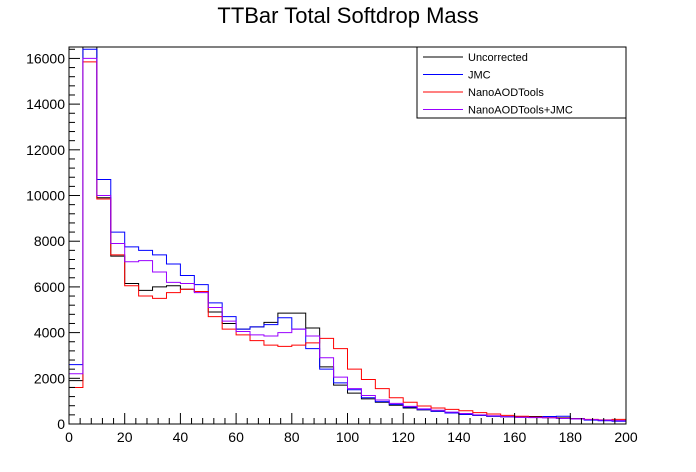  I want to click on legend-label: NanoAODTools, so click(506, 93).